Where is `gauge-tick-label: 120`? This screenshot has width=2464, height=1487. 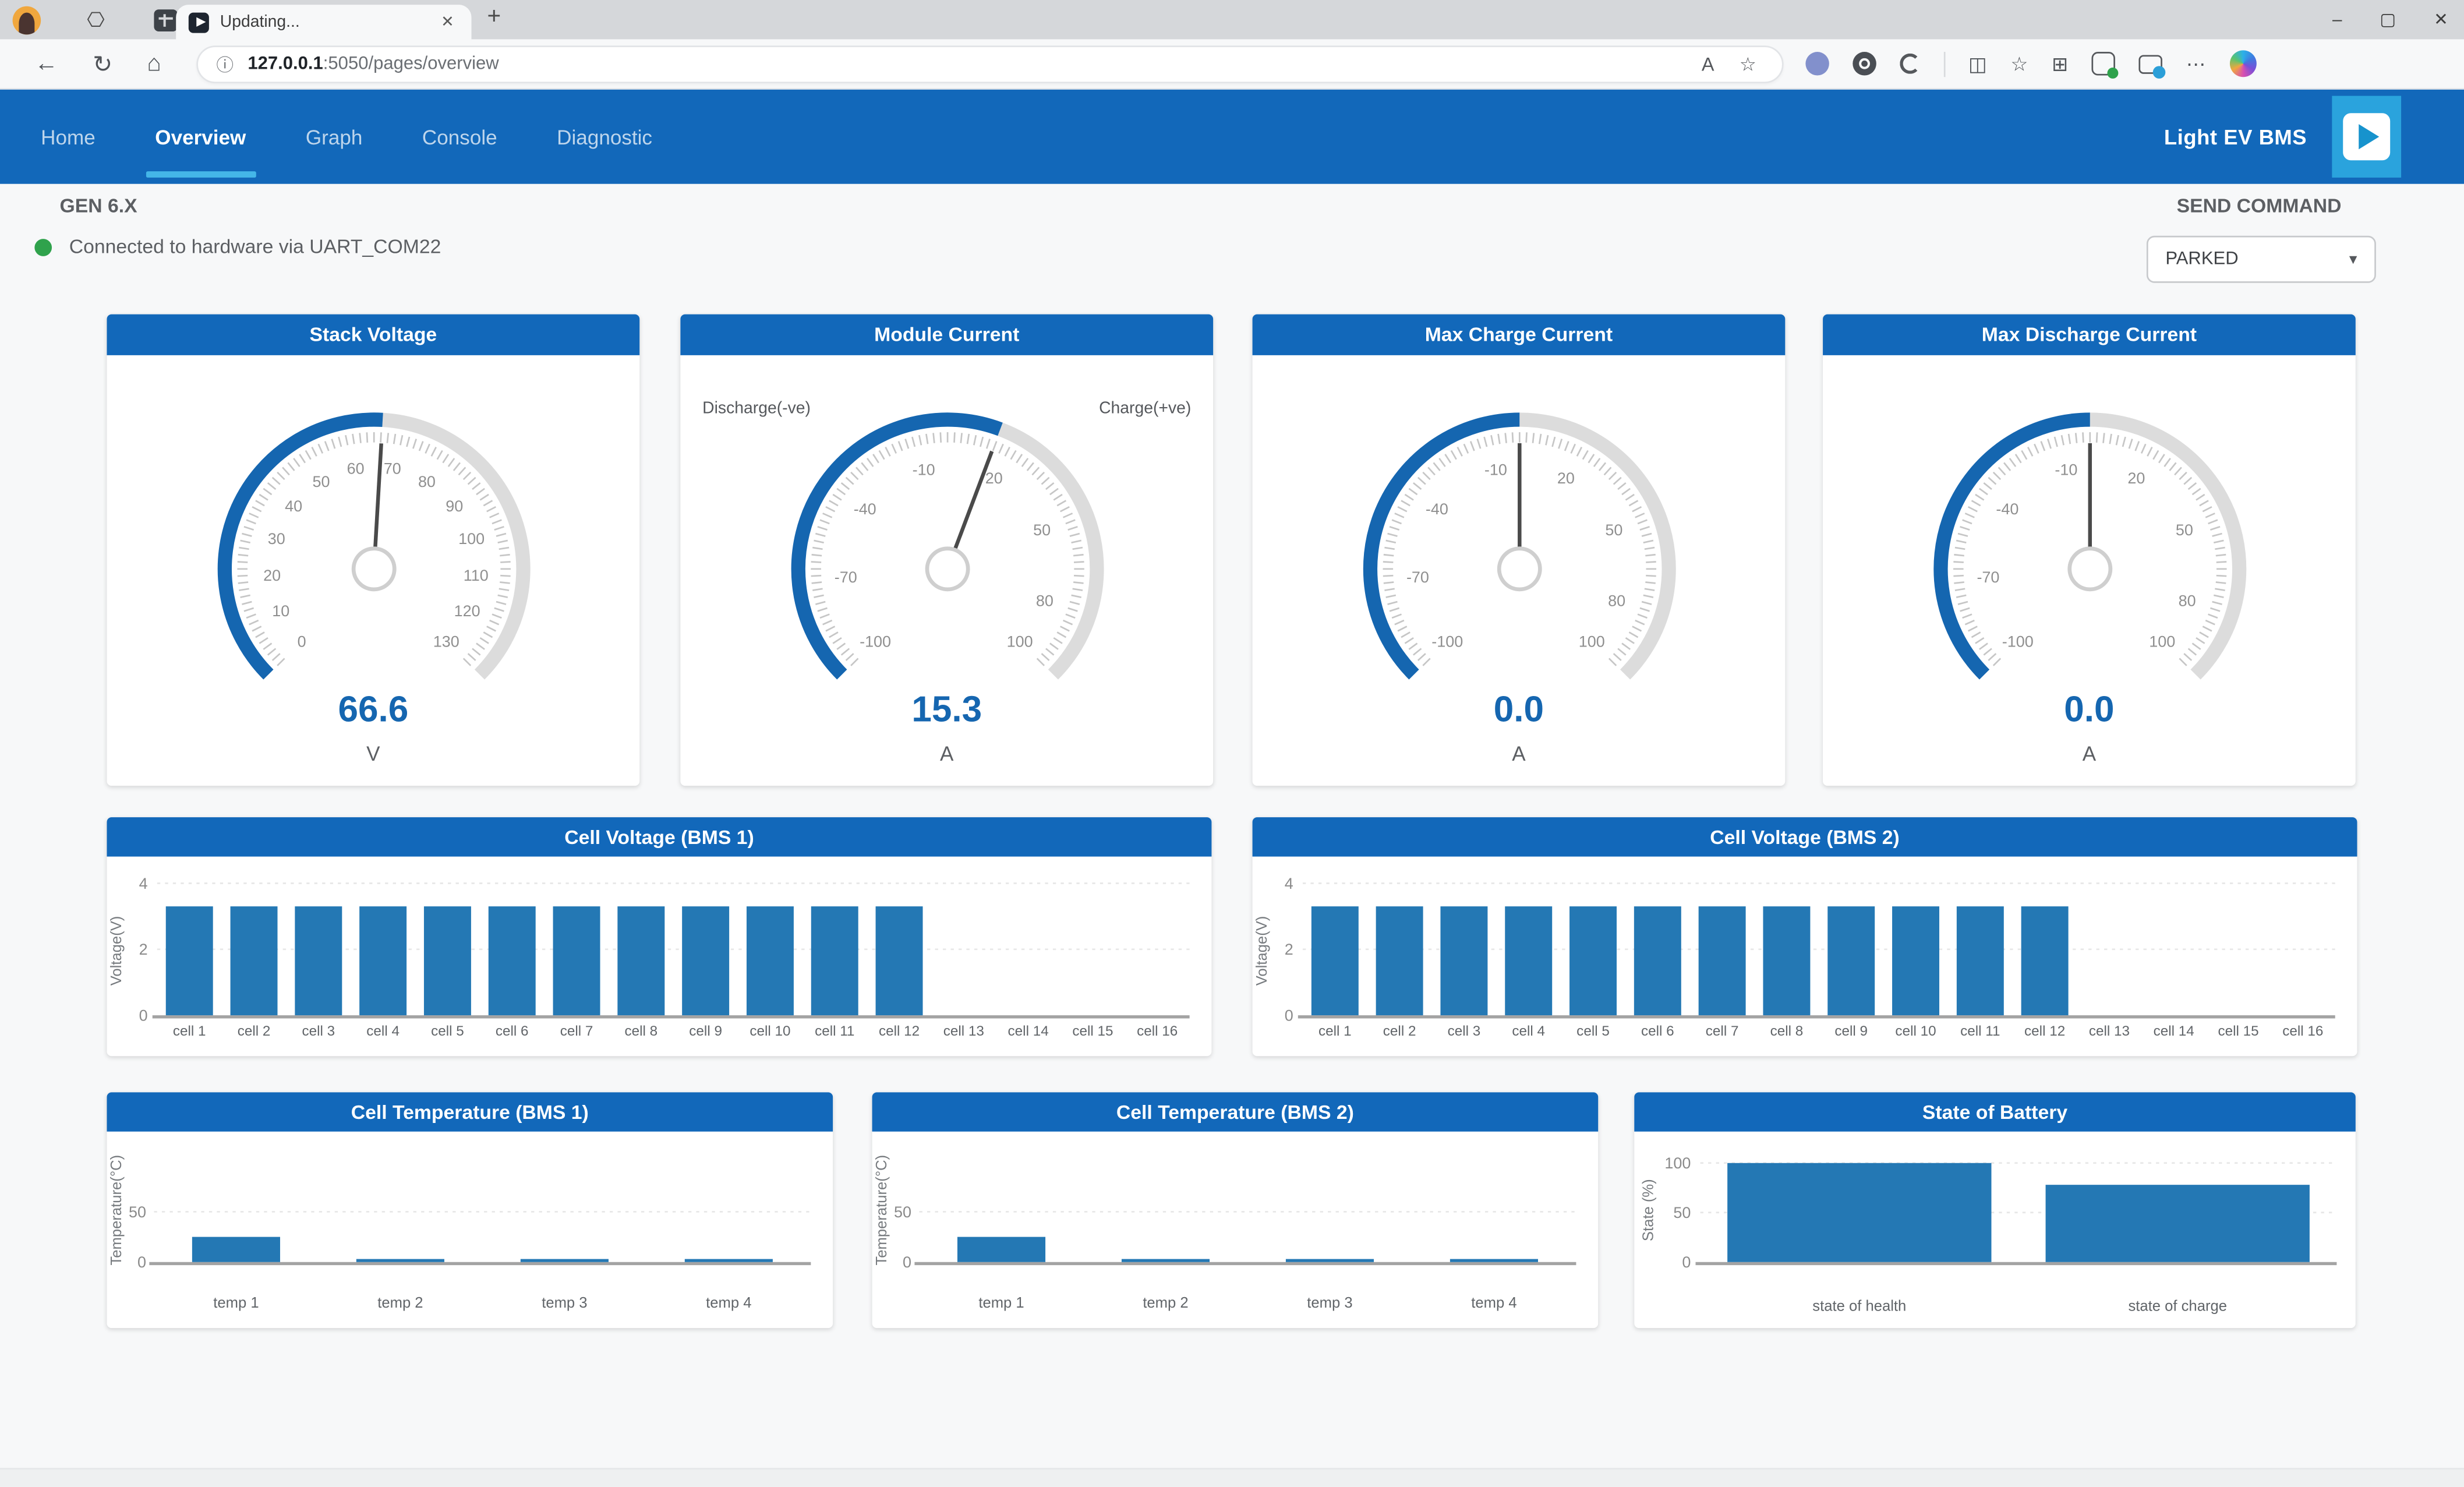 gauge-tick-label: 120 is located at coordinates (466, 611).